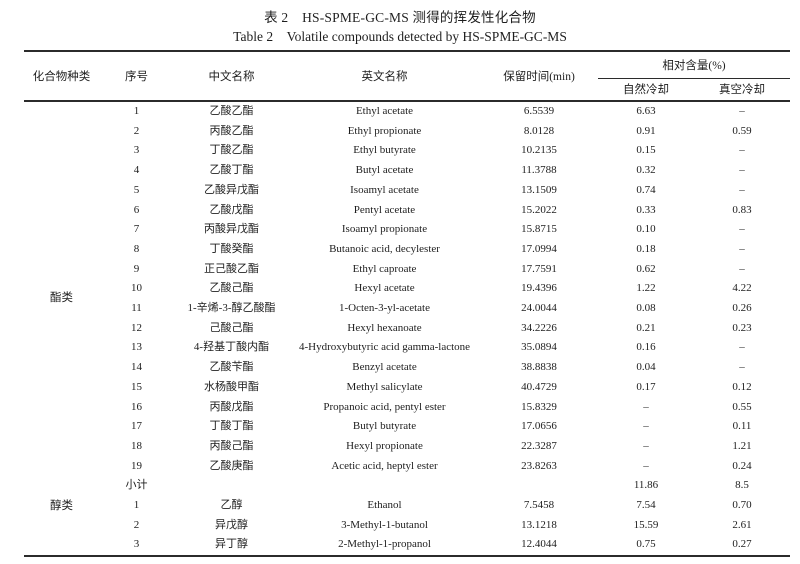 The image size is (800, 564). Describe the element at coordinates (646, 327) in the screenshot. I see `natural-cooling-value: 0.21` at that location.